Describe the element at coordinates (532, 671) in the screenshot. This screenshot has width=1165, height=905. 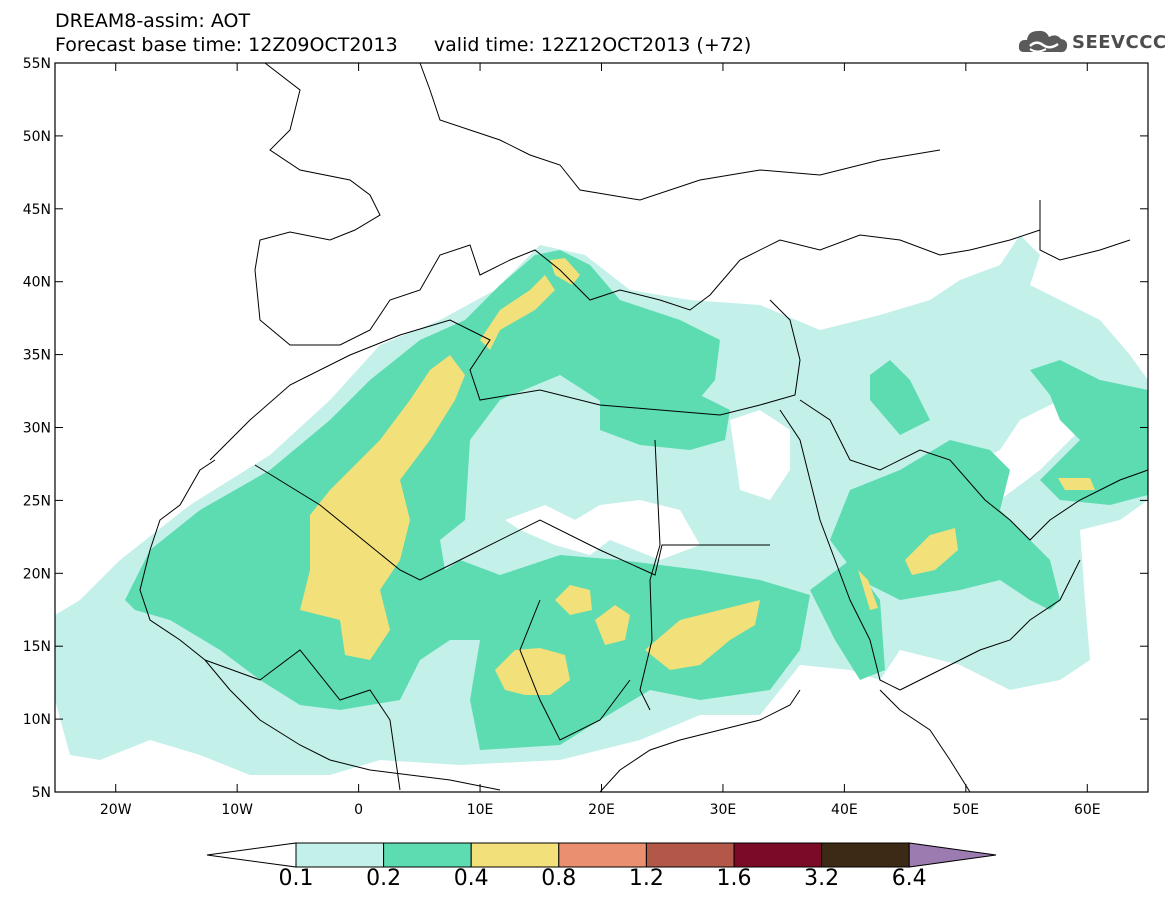
I see `aot-band-0-4-lake-chad` at that location.